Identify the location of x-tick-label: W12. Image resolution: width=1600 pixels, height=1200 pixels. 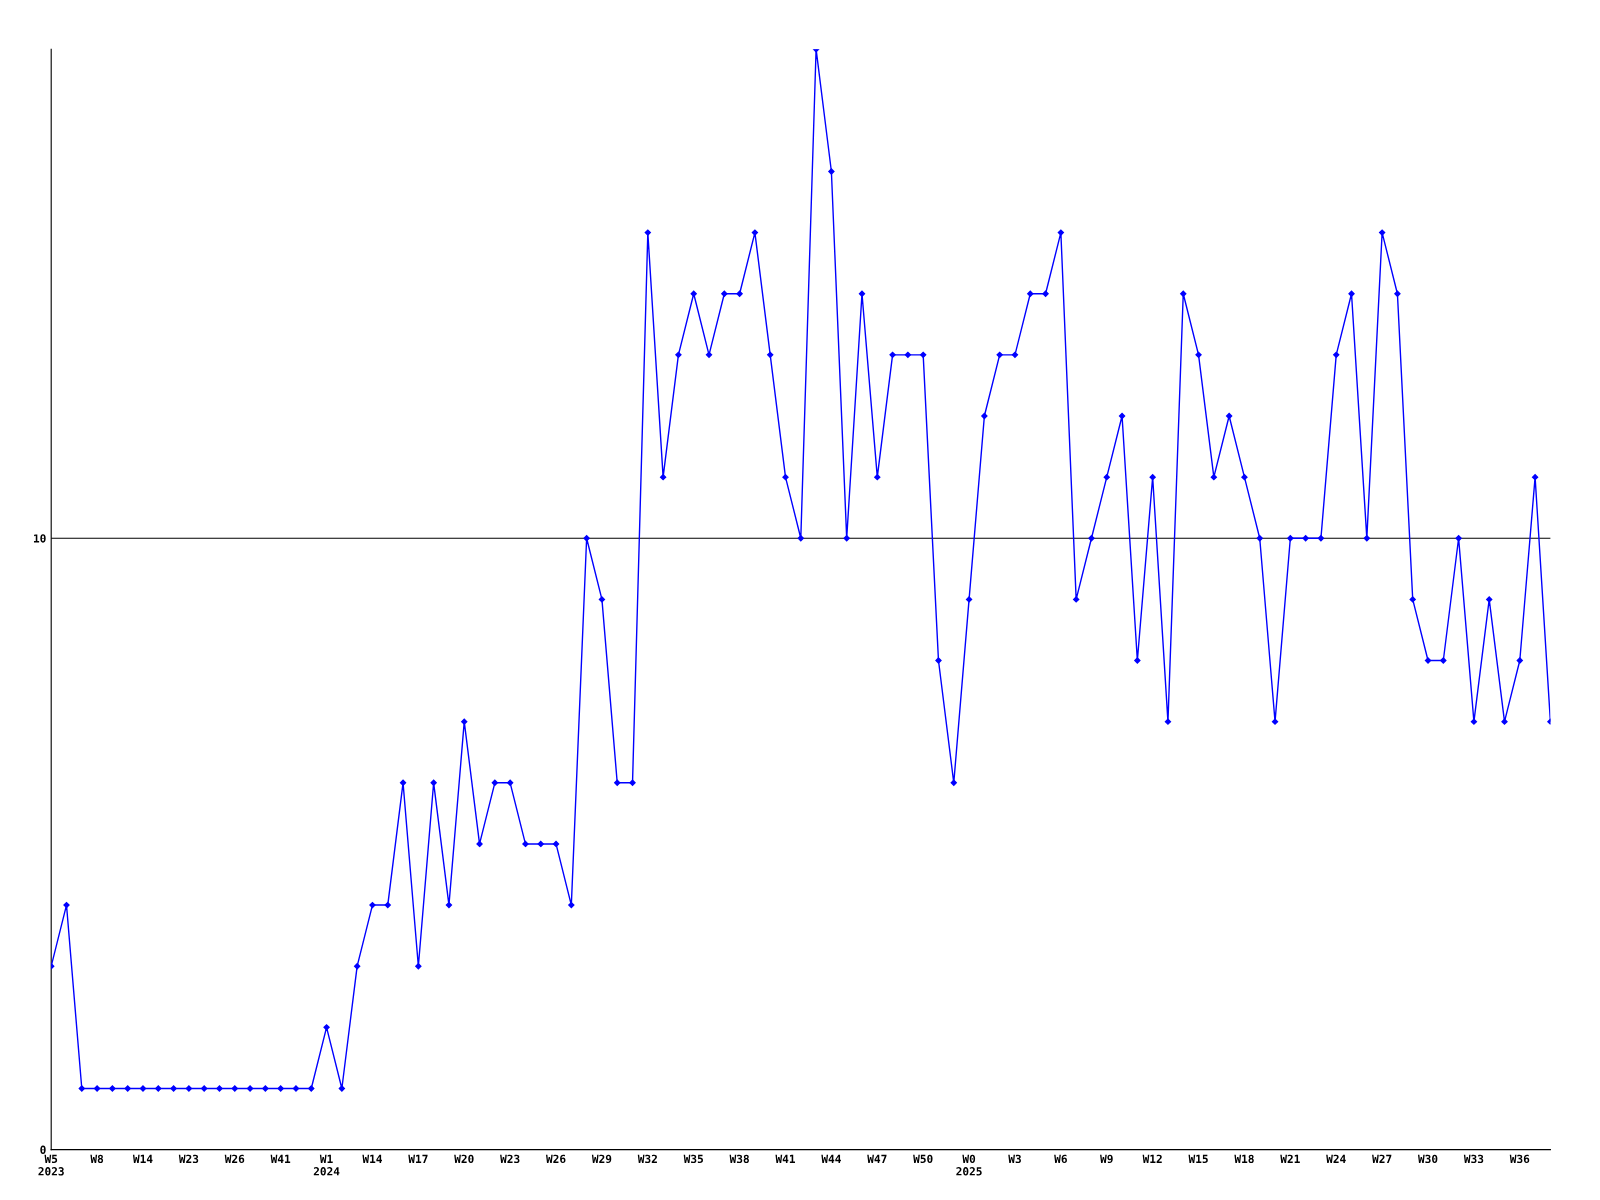
(1152, 1158).